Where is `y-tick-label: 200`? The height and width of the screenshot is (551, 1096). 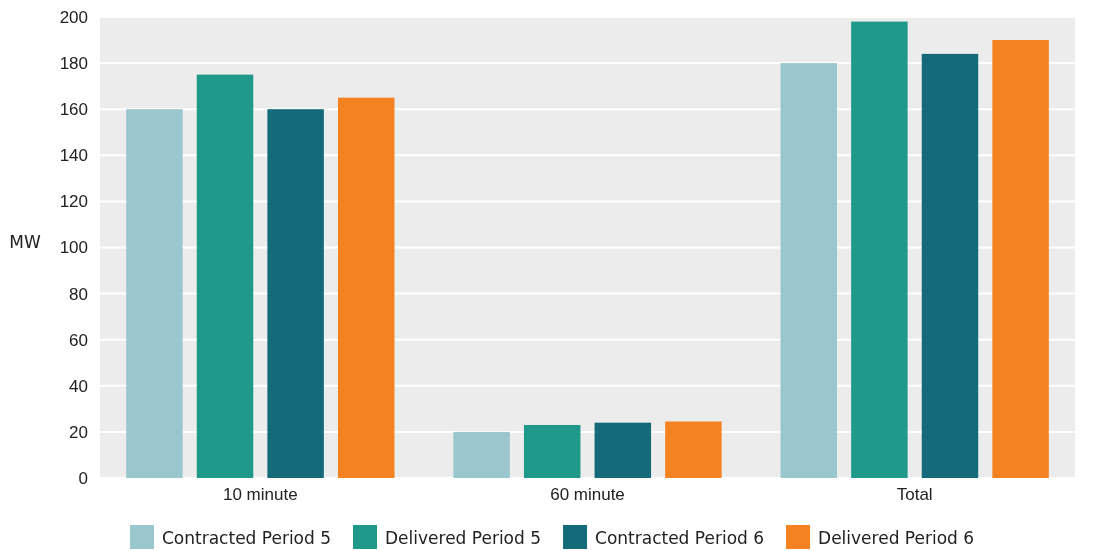
y-tick-label: 200 is located at coordinates (73, 17).